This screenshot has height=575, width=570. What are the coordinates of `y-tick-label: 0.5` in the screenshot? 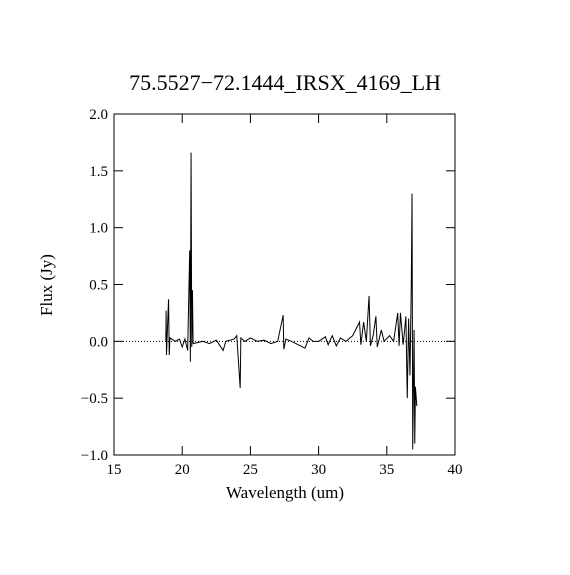 It's located at (98, 286).